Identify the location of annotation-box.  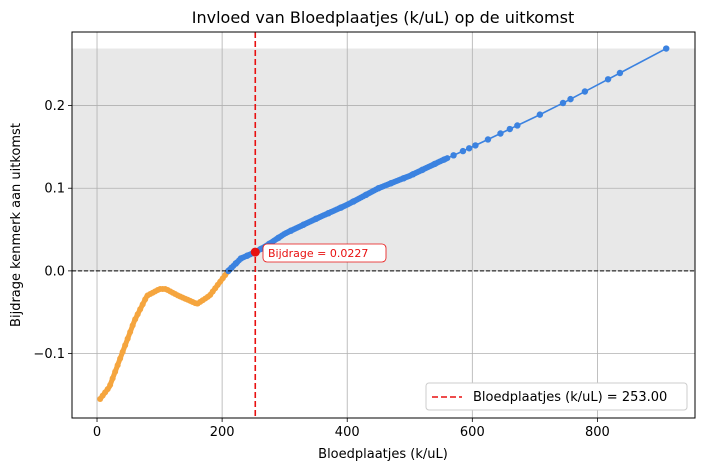
(324, 253).